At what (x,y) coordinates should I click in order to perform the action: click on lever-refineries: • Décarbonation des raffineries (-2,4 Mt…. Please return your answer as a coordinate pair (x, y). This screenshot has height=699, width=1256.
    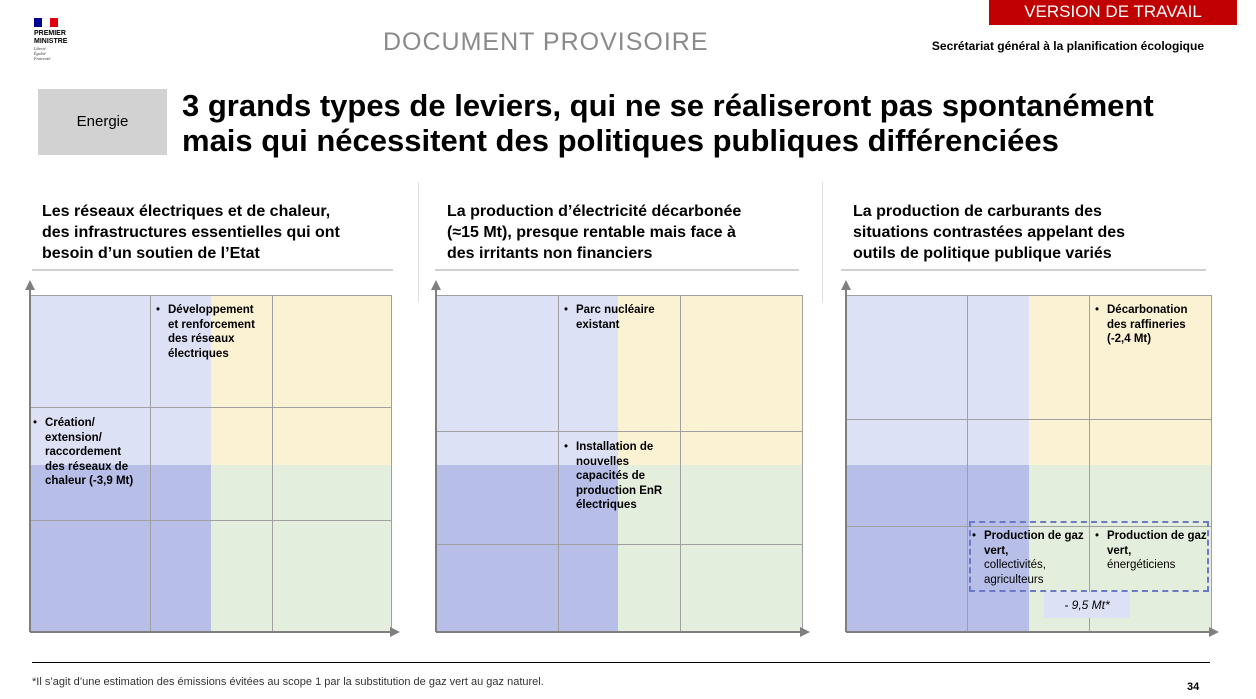
    Looking at the image, I should click on (1141, 324).